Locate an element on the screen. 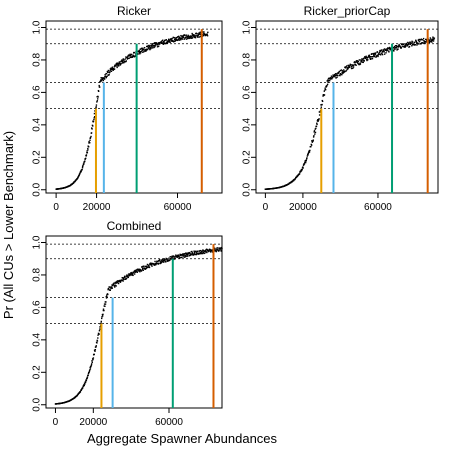 This screenshot has width=450, height=450. x-tick-label-ricker: 60000 is located at coordinates (178, 207).